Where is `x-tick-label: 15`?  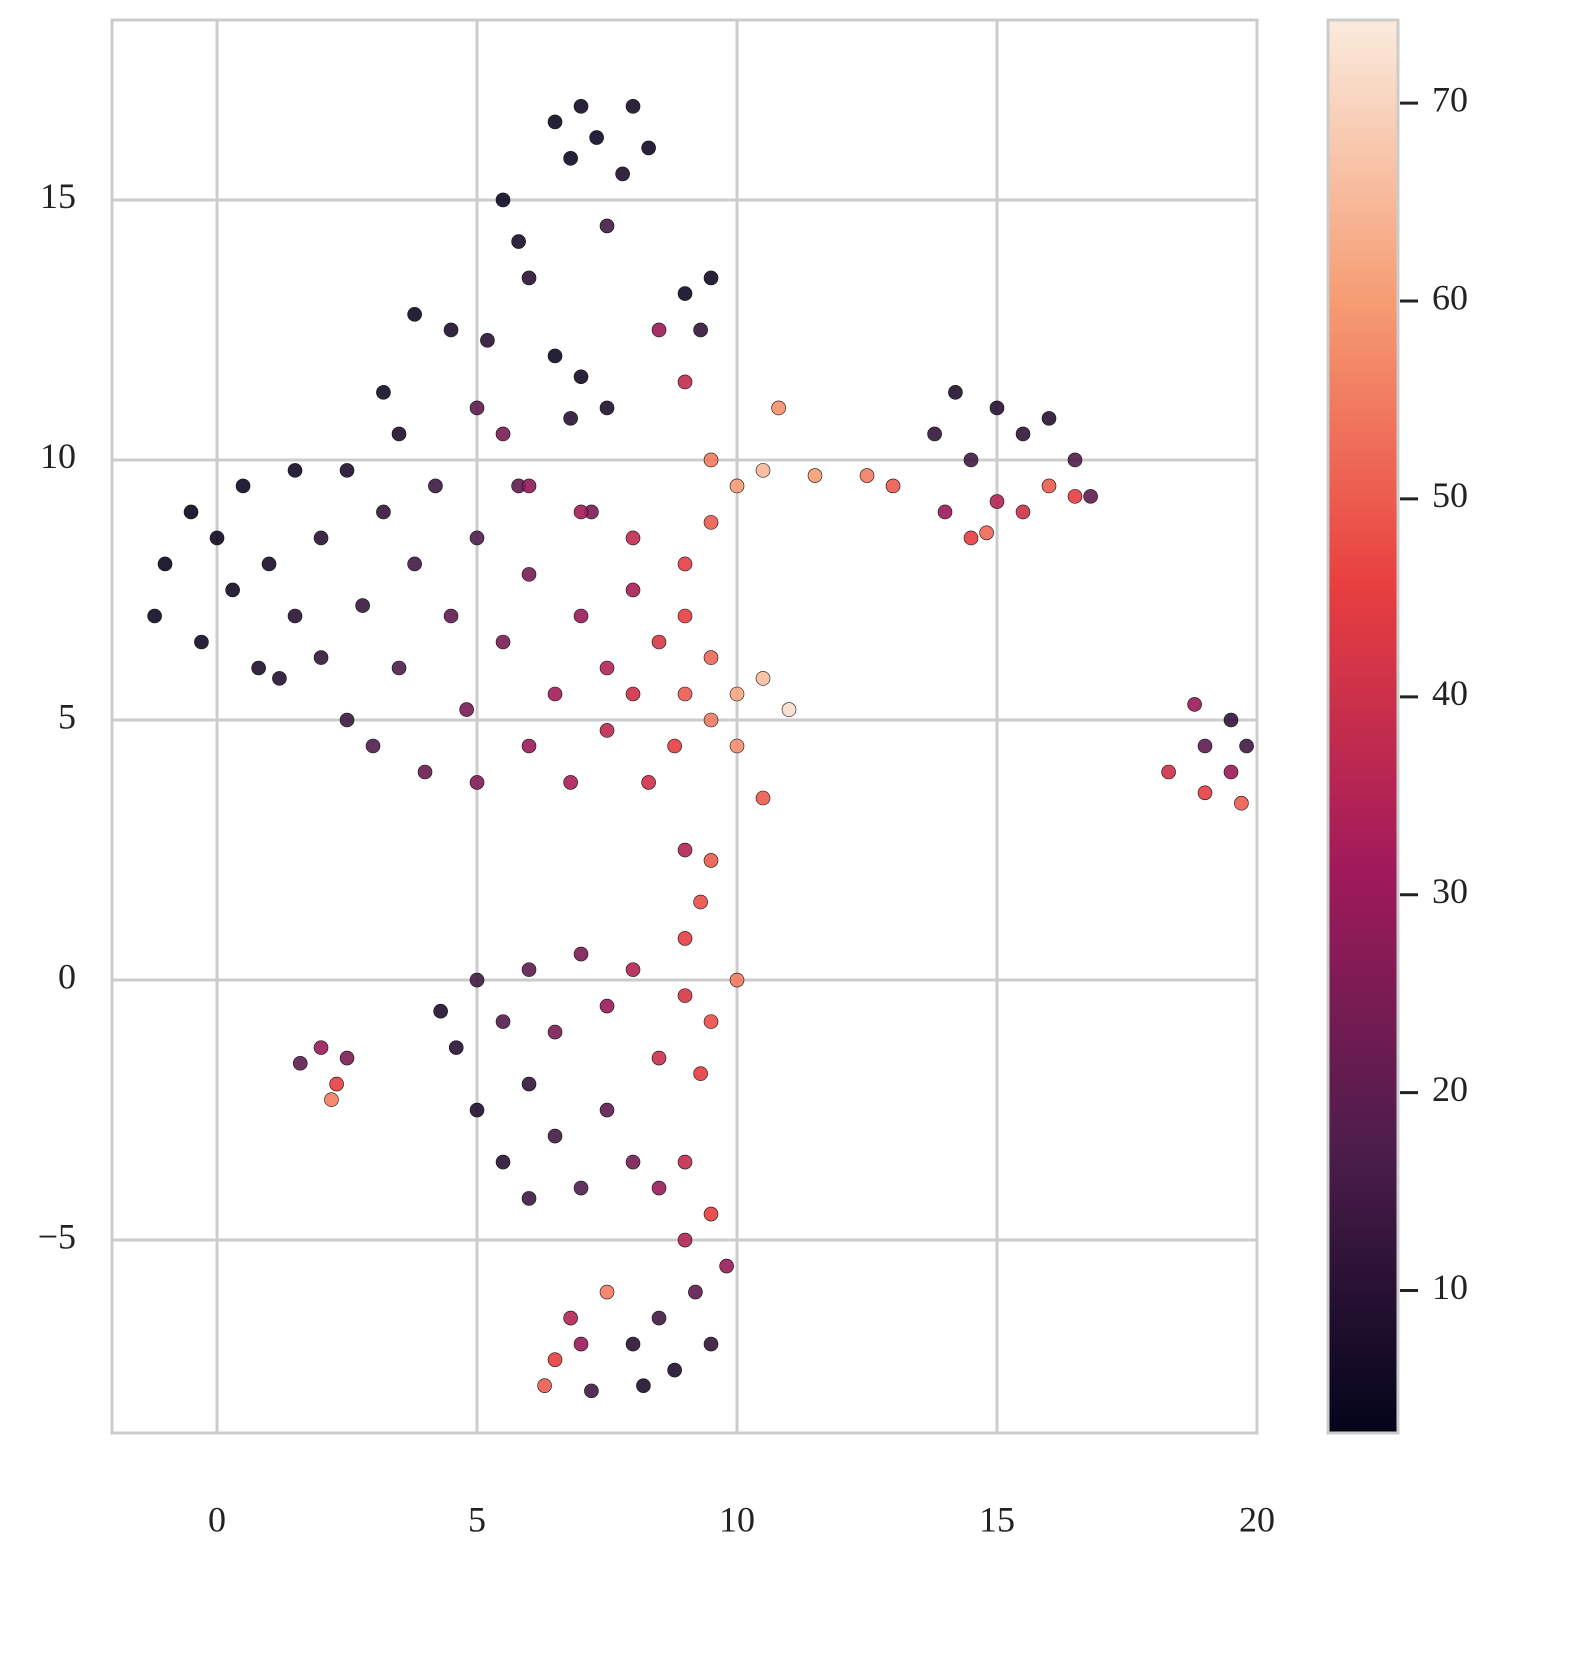 x-tick-label: 15 is located at coordinates (997, 1519).